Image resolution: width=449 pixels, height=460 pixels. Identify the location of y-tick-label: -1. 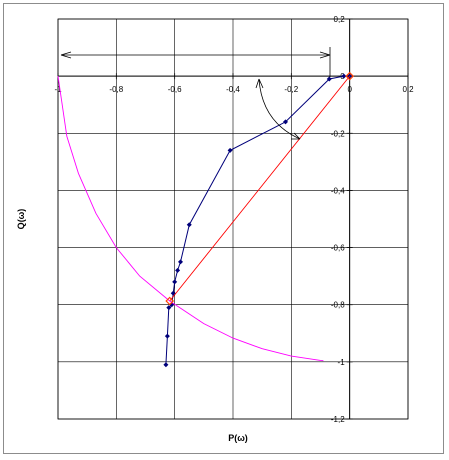
(342, 362).